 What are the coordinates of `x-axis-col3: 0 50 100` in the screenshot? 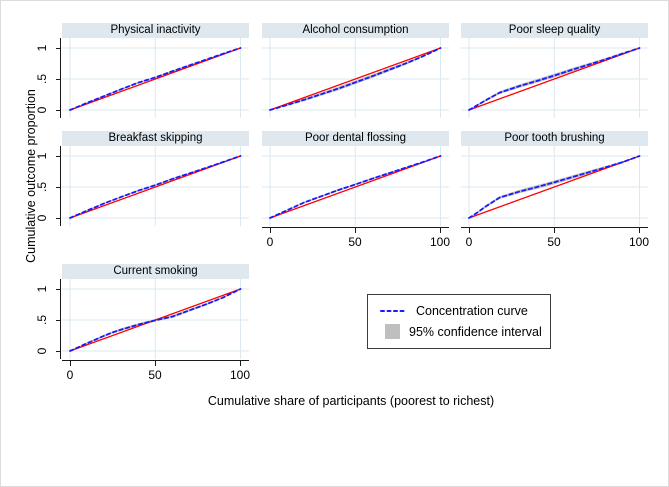 It's located at (555, 238).